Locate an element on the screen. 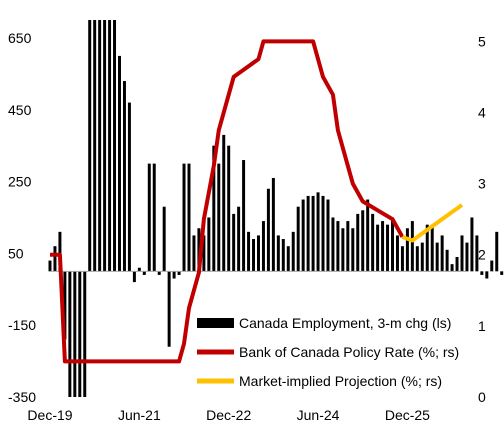  x-axis-tick-label: Dec-25 is located at coordinates (407, 415).